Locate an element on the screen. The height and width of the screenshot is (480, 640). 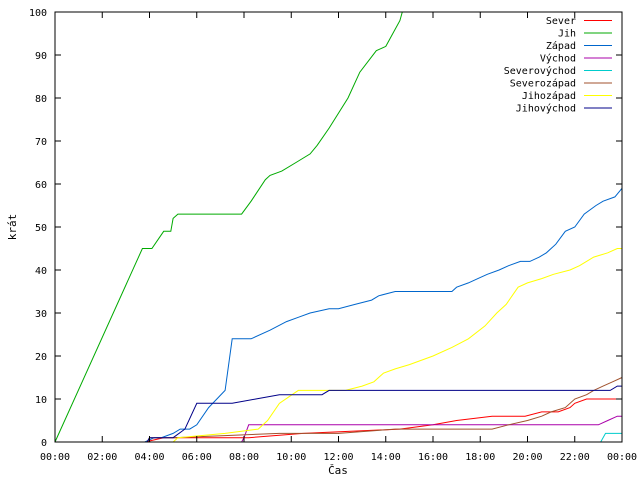
y-tick-label: 30 is located at coordinates (41, 314).